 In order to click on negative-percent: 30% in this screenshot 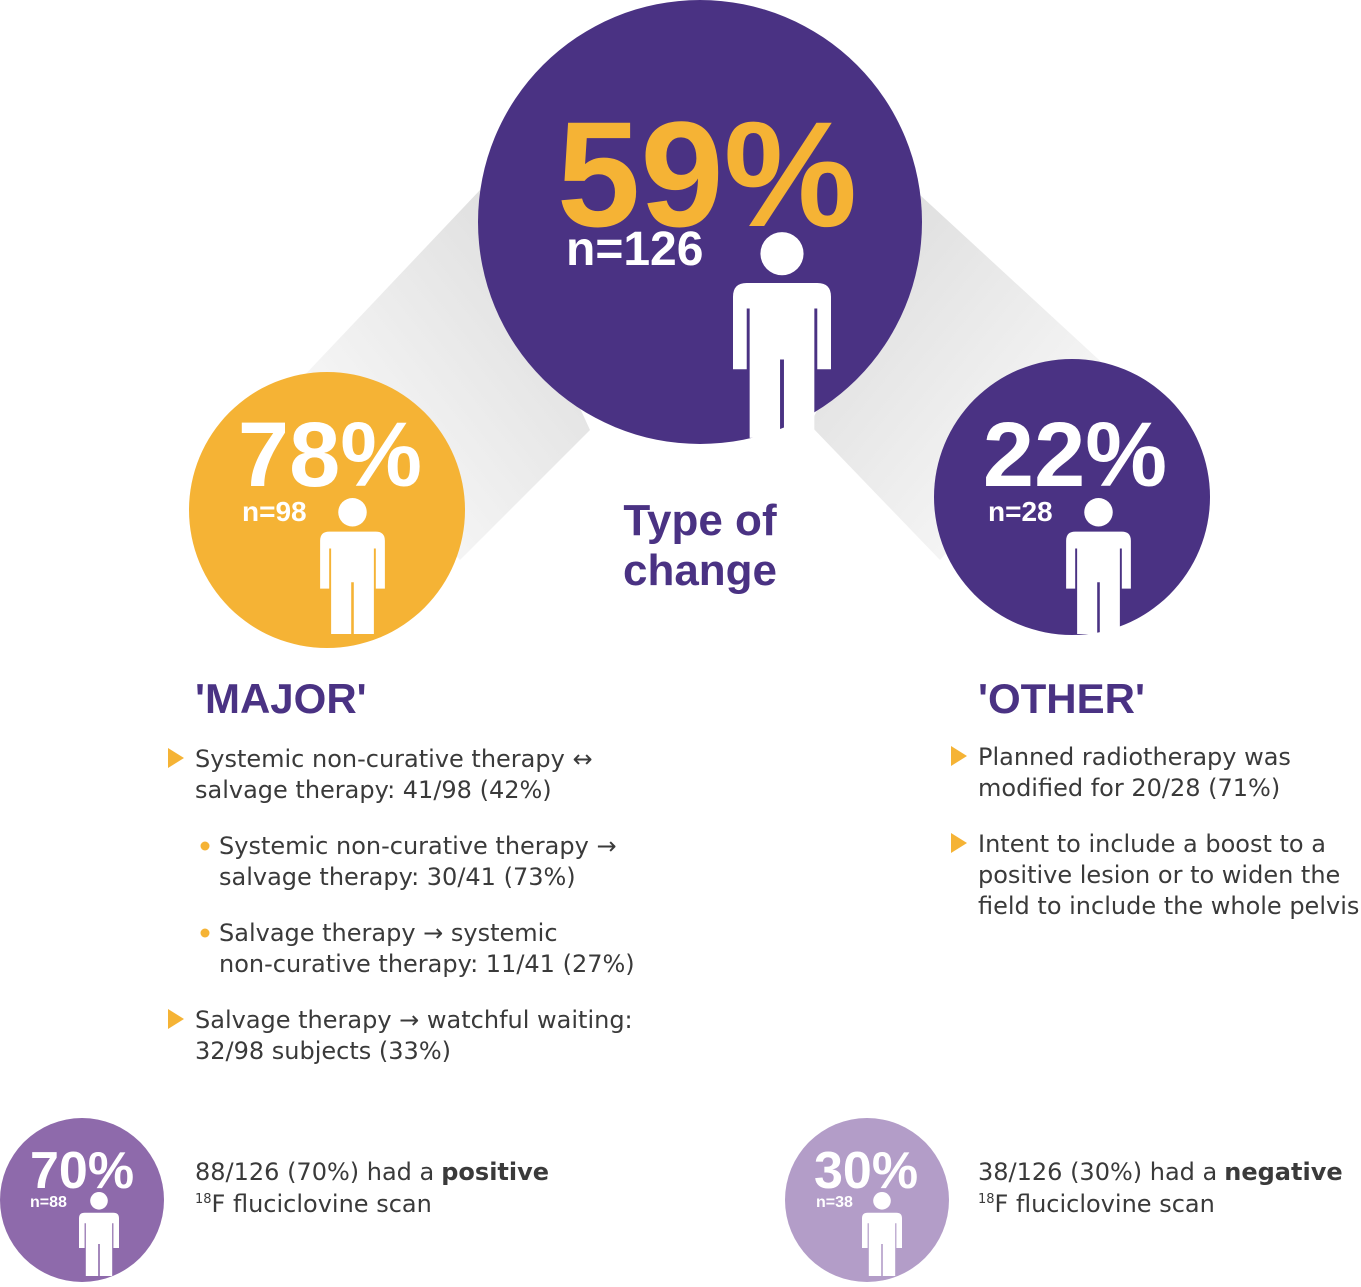, I will do `click(866, 1171)`.